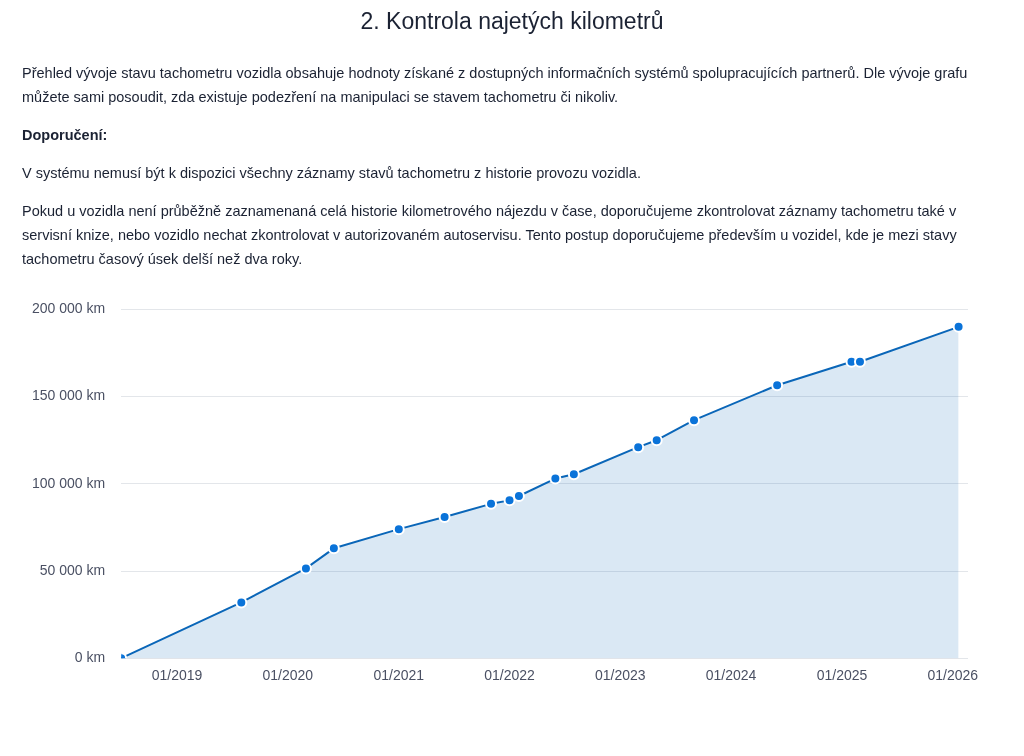 The width and height of the screenshot is (1024, 756). Describe the element at coordinates (68, 395) in the screenshot. I see `y-tick-label: 150 000 km` at that location.